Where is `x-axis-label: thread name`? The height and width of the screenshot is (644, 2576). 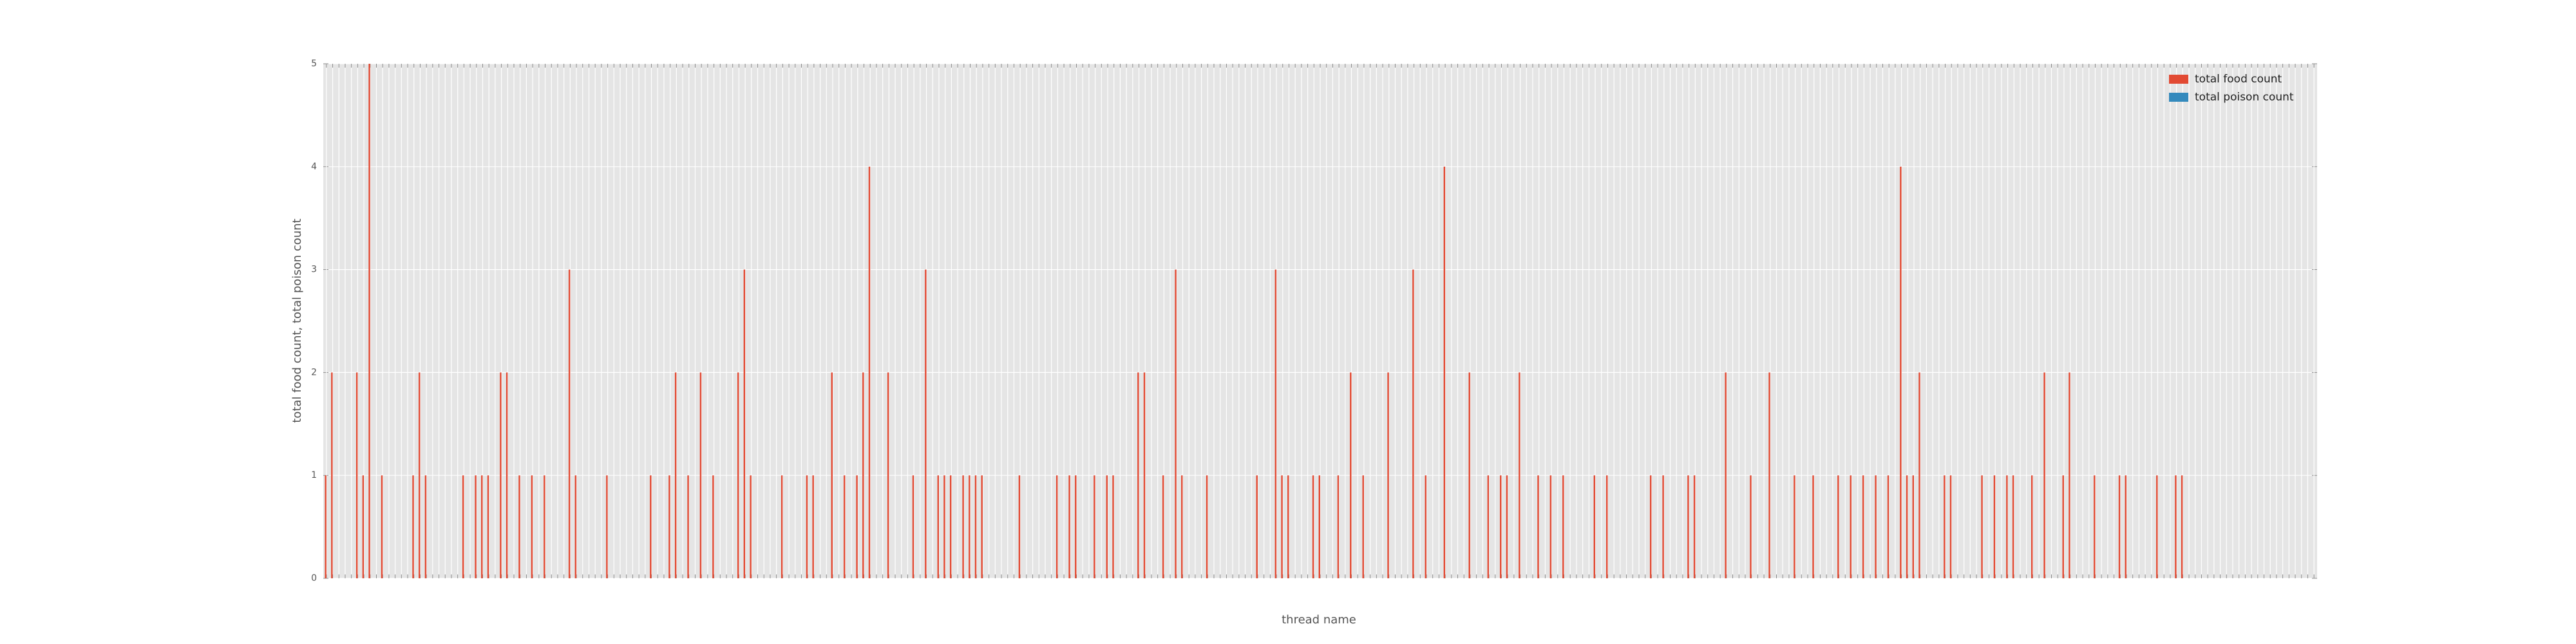
x-axis-label: thread name is located at coordinates (1319, 620).